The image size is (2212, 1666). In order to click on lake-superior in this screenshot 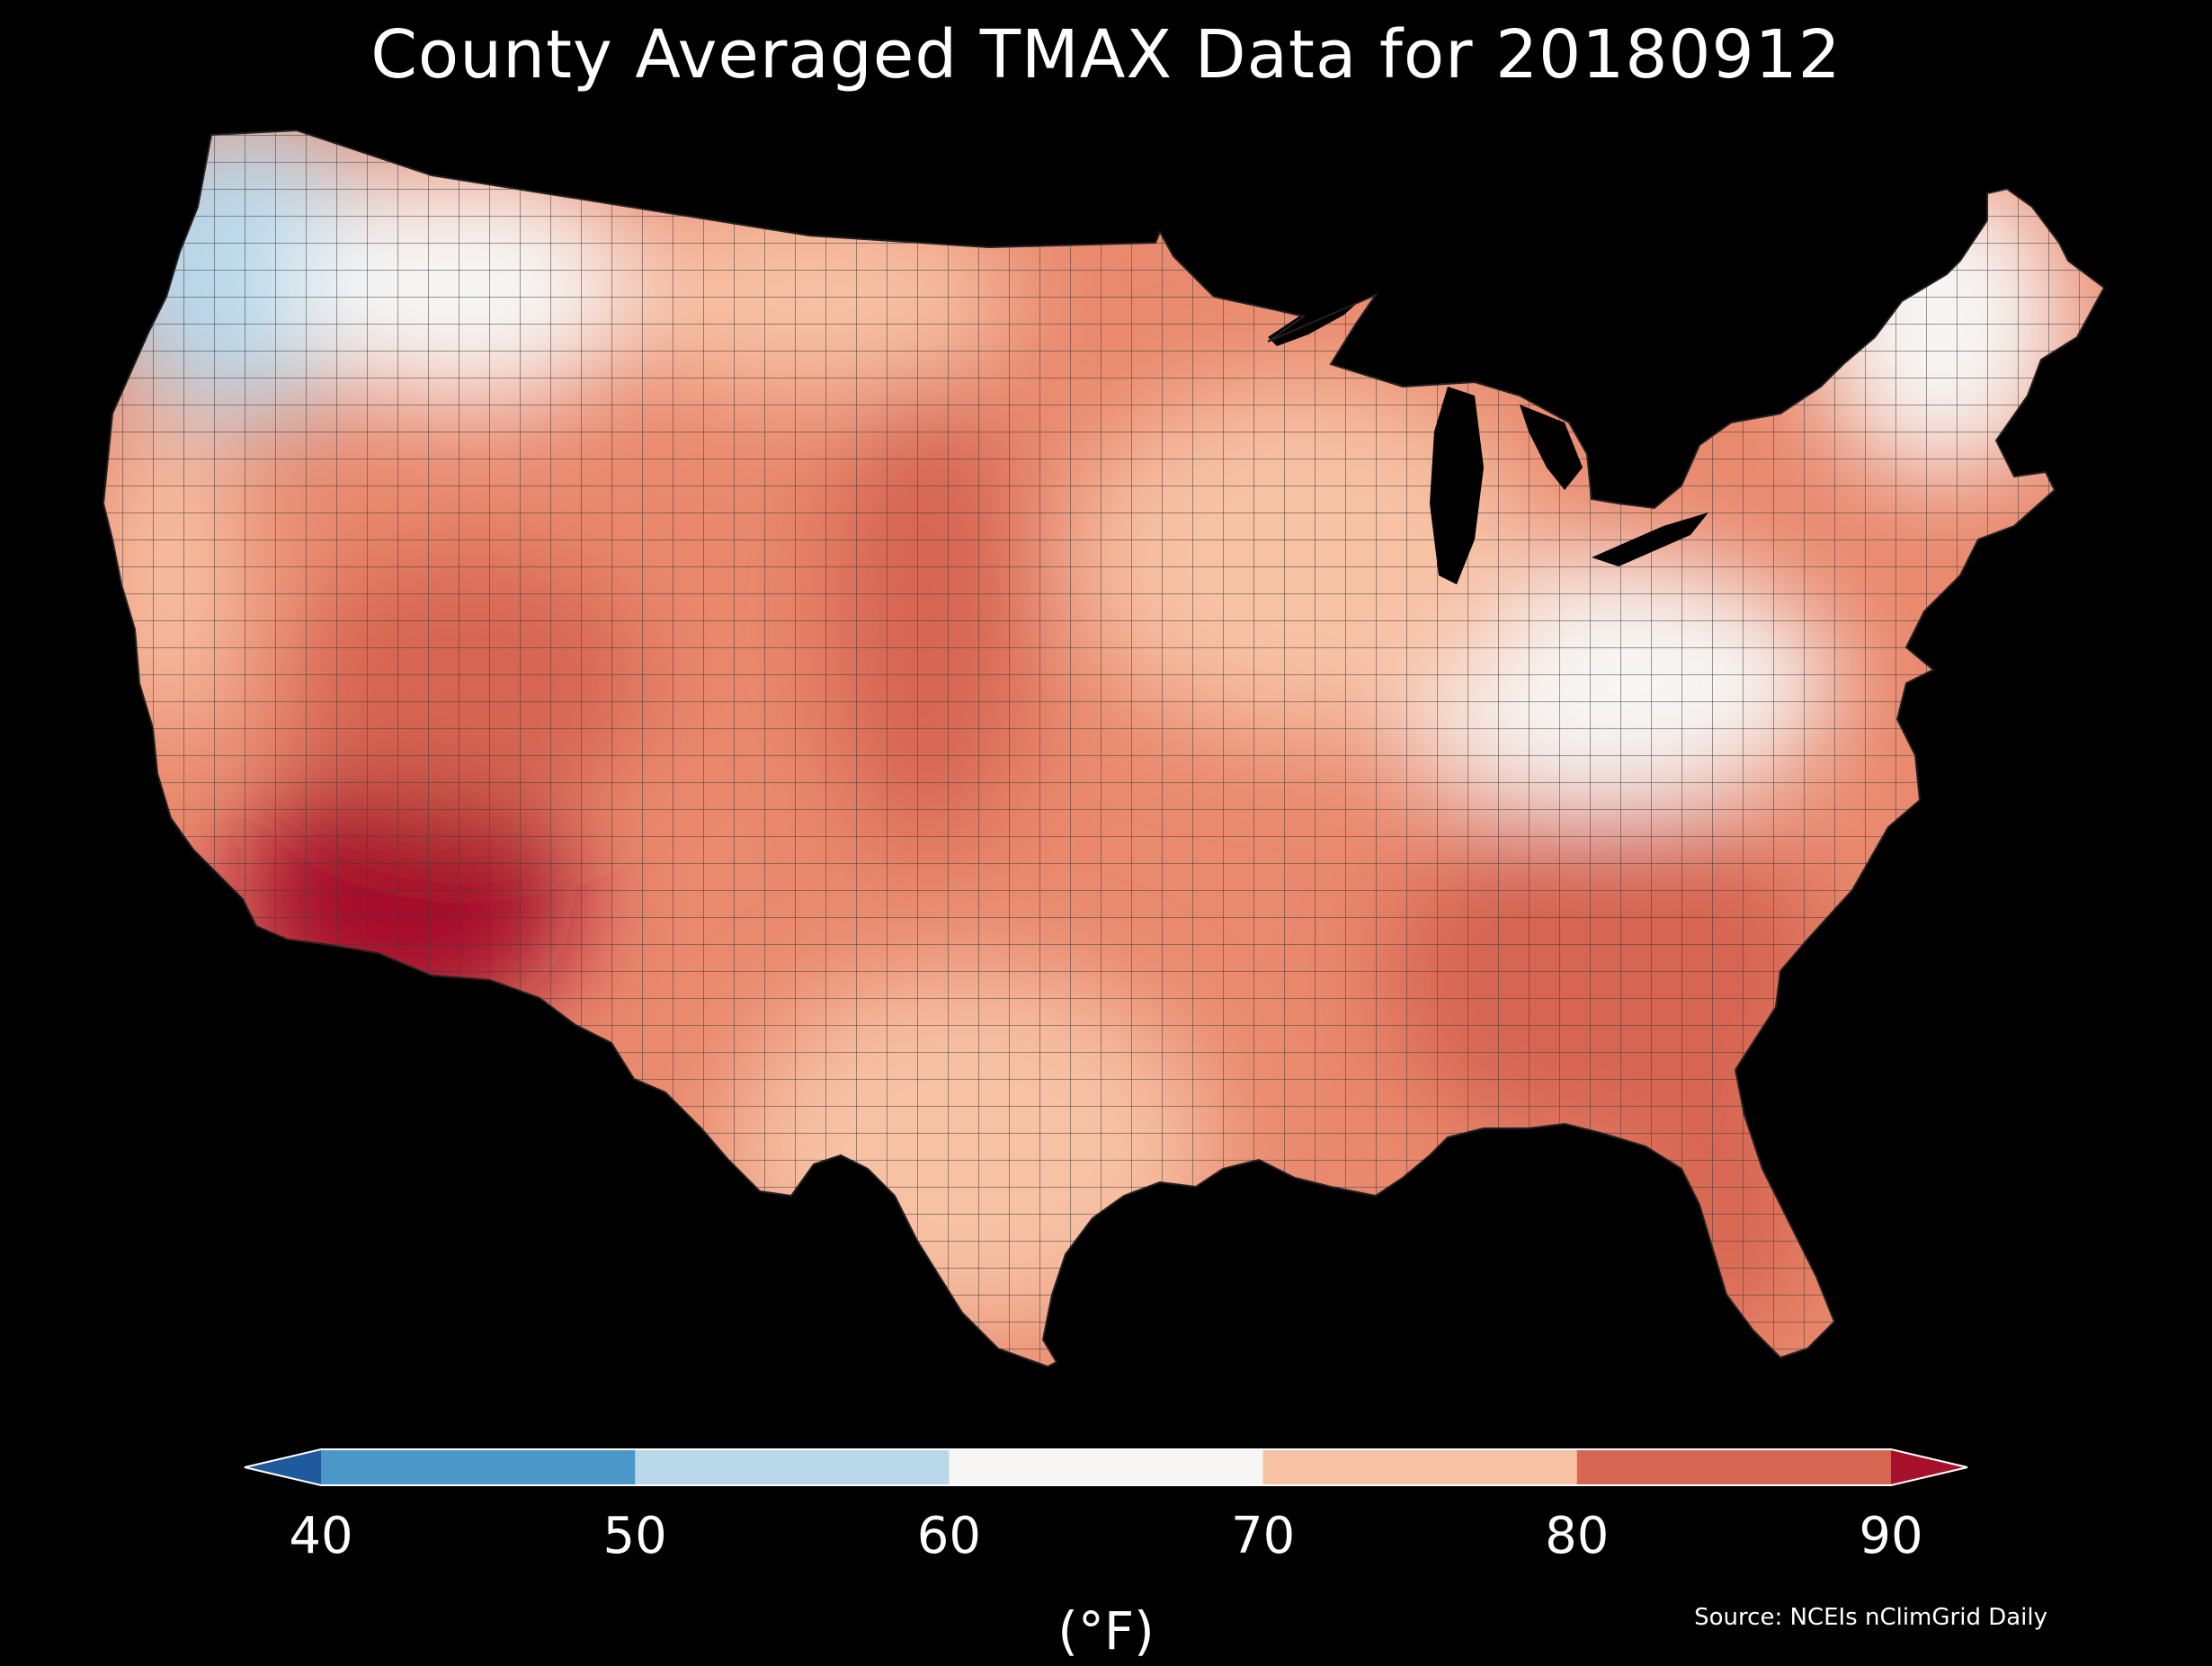, I will do `click(1322, 316)`.